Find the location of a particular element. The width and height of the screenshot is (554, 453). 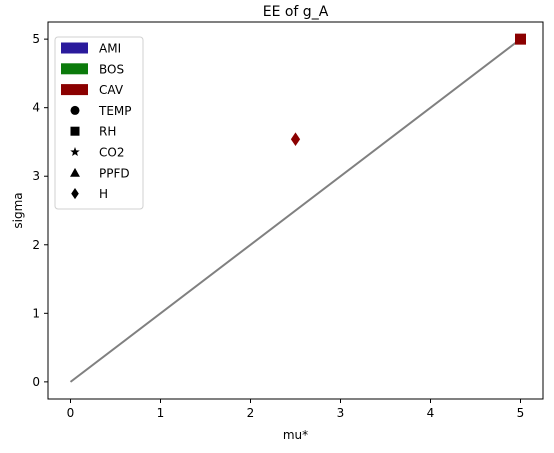

y-axis-ticks: 0 1 2 3 4 5 is located at coordinates (40, 210).